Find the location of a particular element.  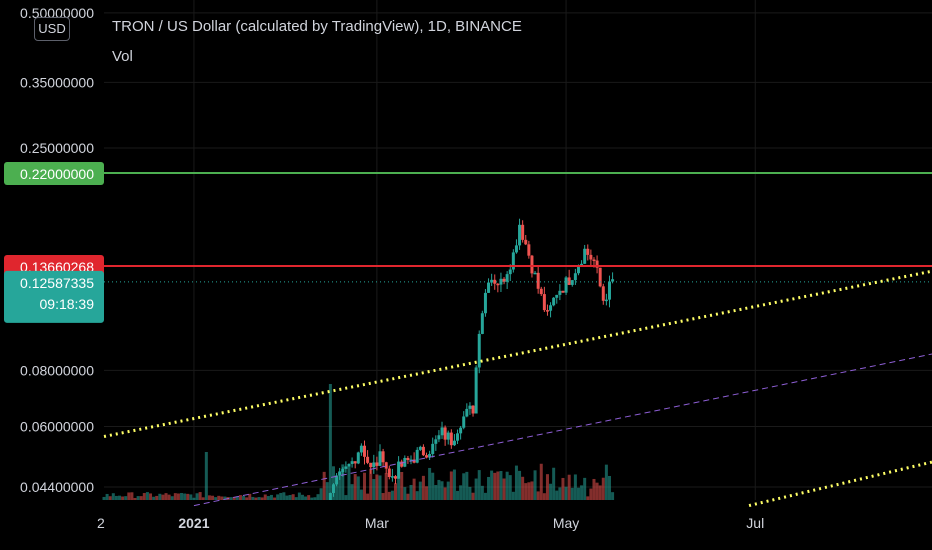

last-price-marker-label: 0.12587335 is located at coordinates (57, 283).